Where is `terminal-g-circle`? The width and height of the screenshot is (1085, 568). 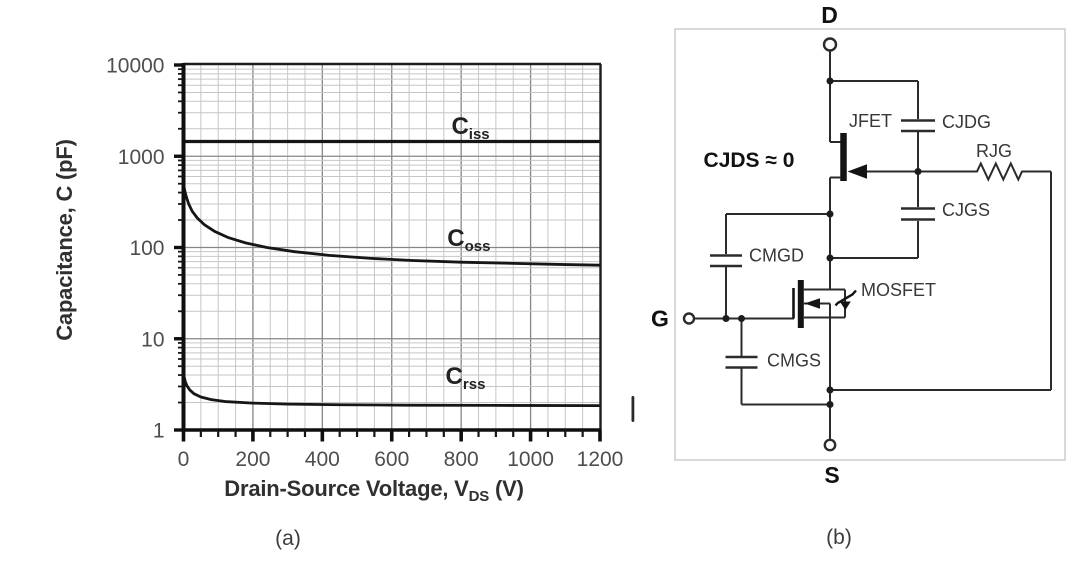
terminal-g-circle is located at coordinates (689, 318).